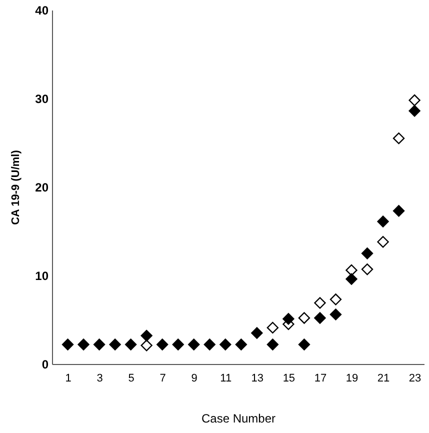 Image resolution: width=429 pixels, height=433 pixels. What do you see at coordinates (226, 378) in the screenshot?
I see `x-tick-label: 11` at bounding box center [226, 378].